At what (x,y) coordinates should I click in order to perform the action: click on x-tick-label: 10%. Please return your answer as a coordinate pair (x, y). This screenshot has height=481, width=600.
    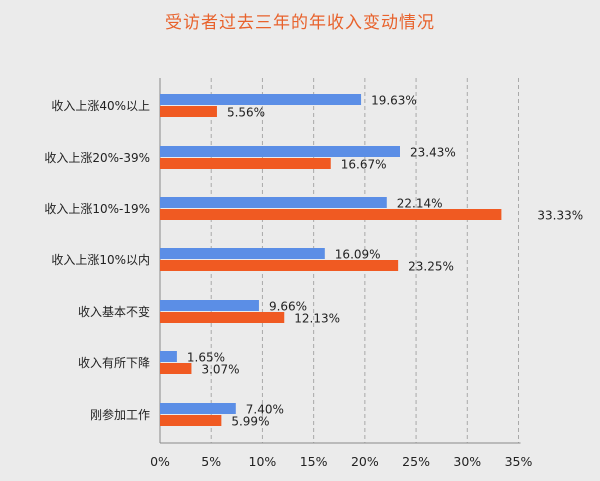
    Looking at the image, I should click on (263, 461).